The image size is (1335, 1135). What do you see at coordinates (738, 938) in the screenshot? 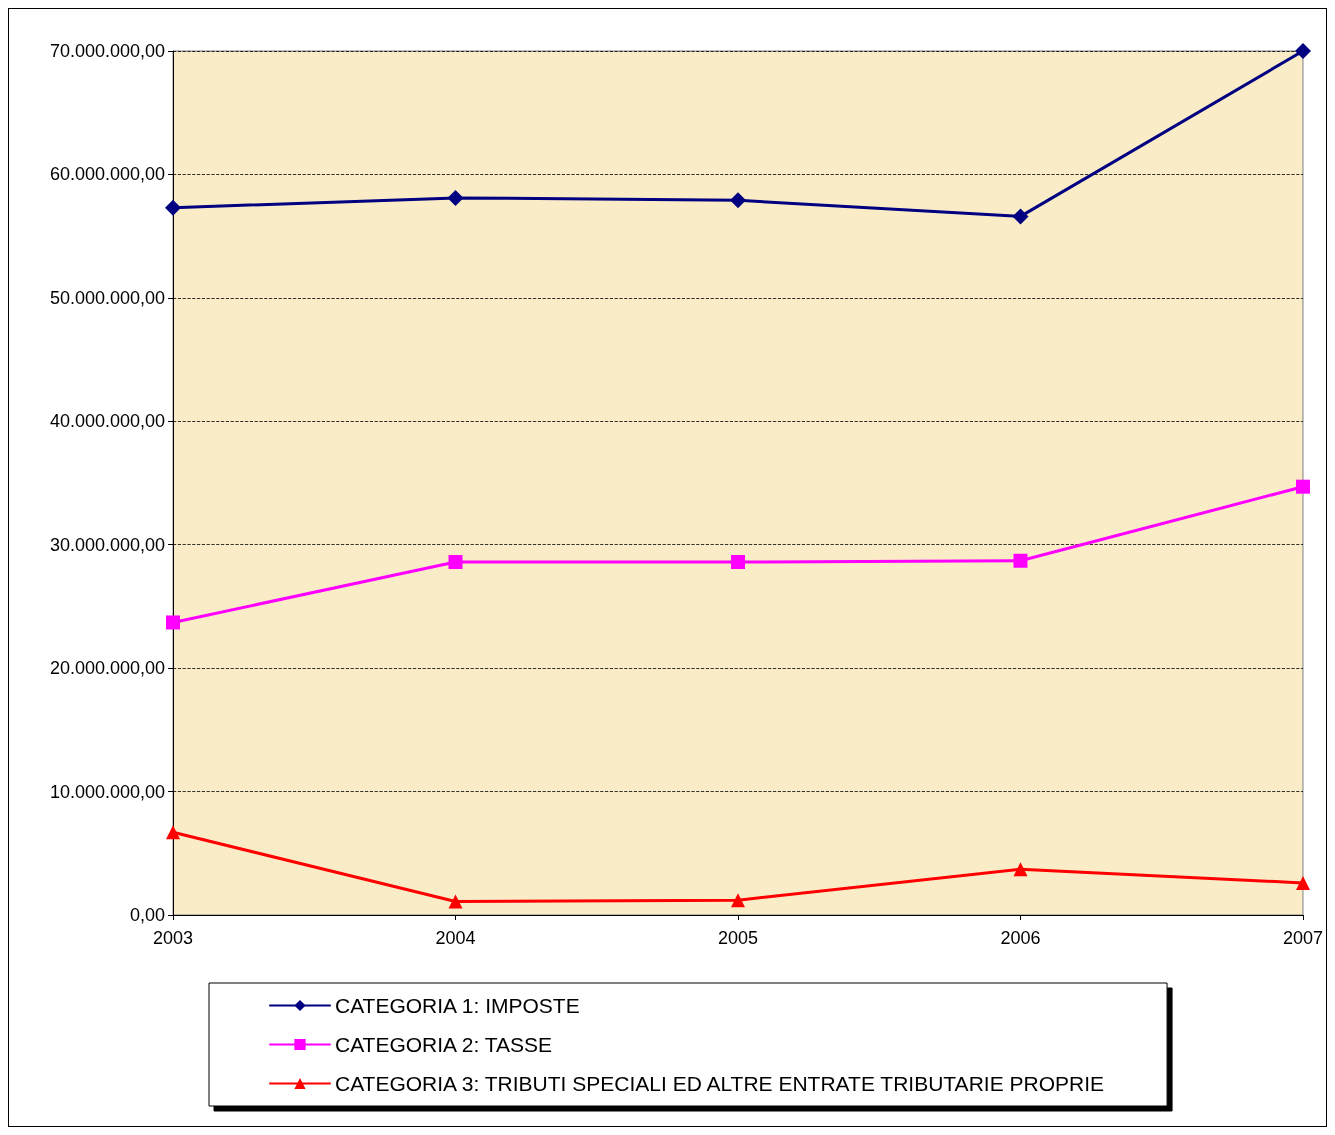
I see `x-tick-label: 2005` at bounding box center [738, 938].